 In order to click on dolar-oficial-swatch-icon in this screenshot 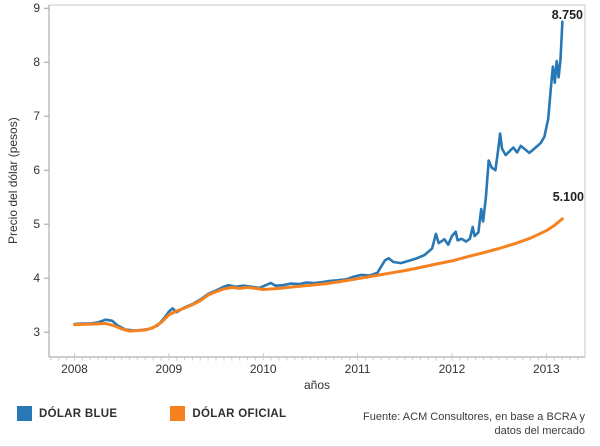, I will do `click(178, 413)`.